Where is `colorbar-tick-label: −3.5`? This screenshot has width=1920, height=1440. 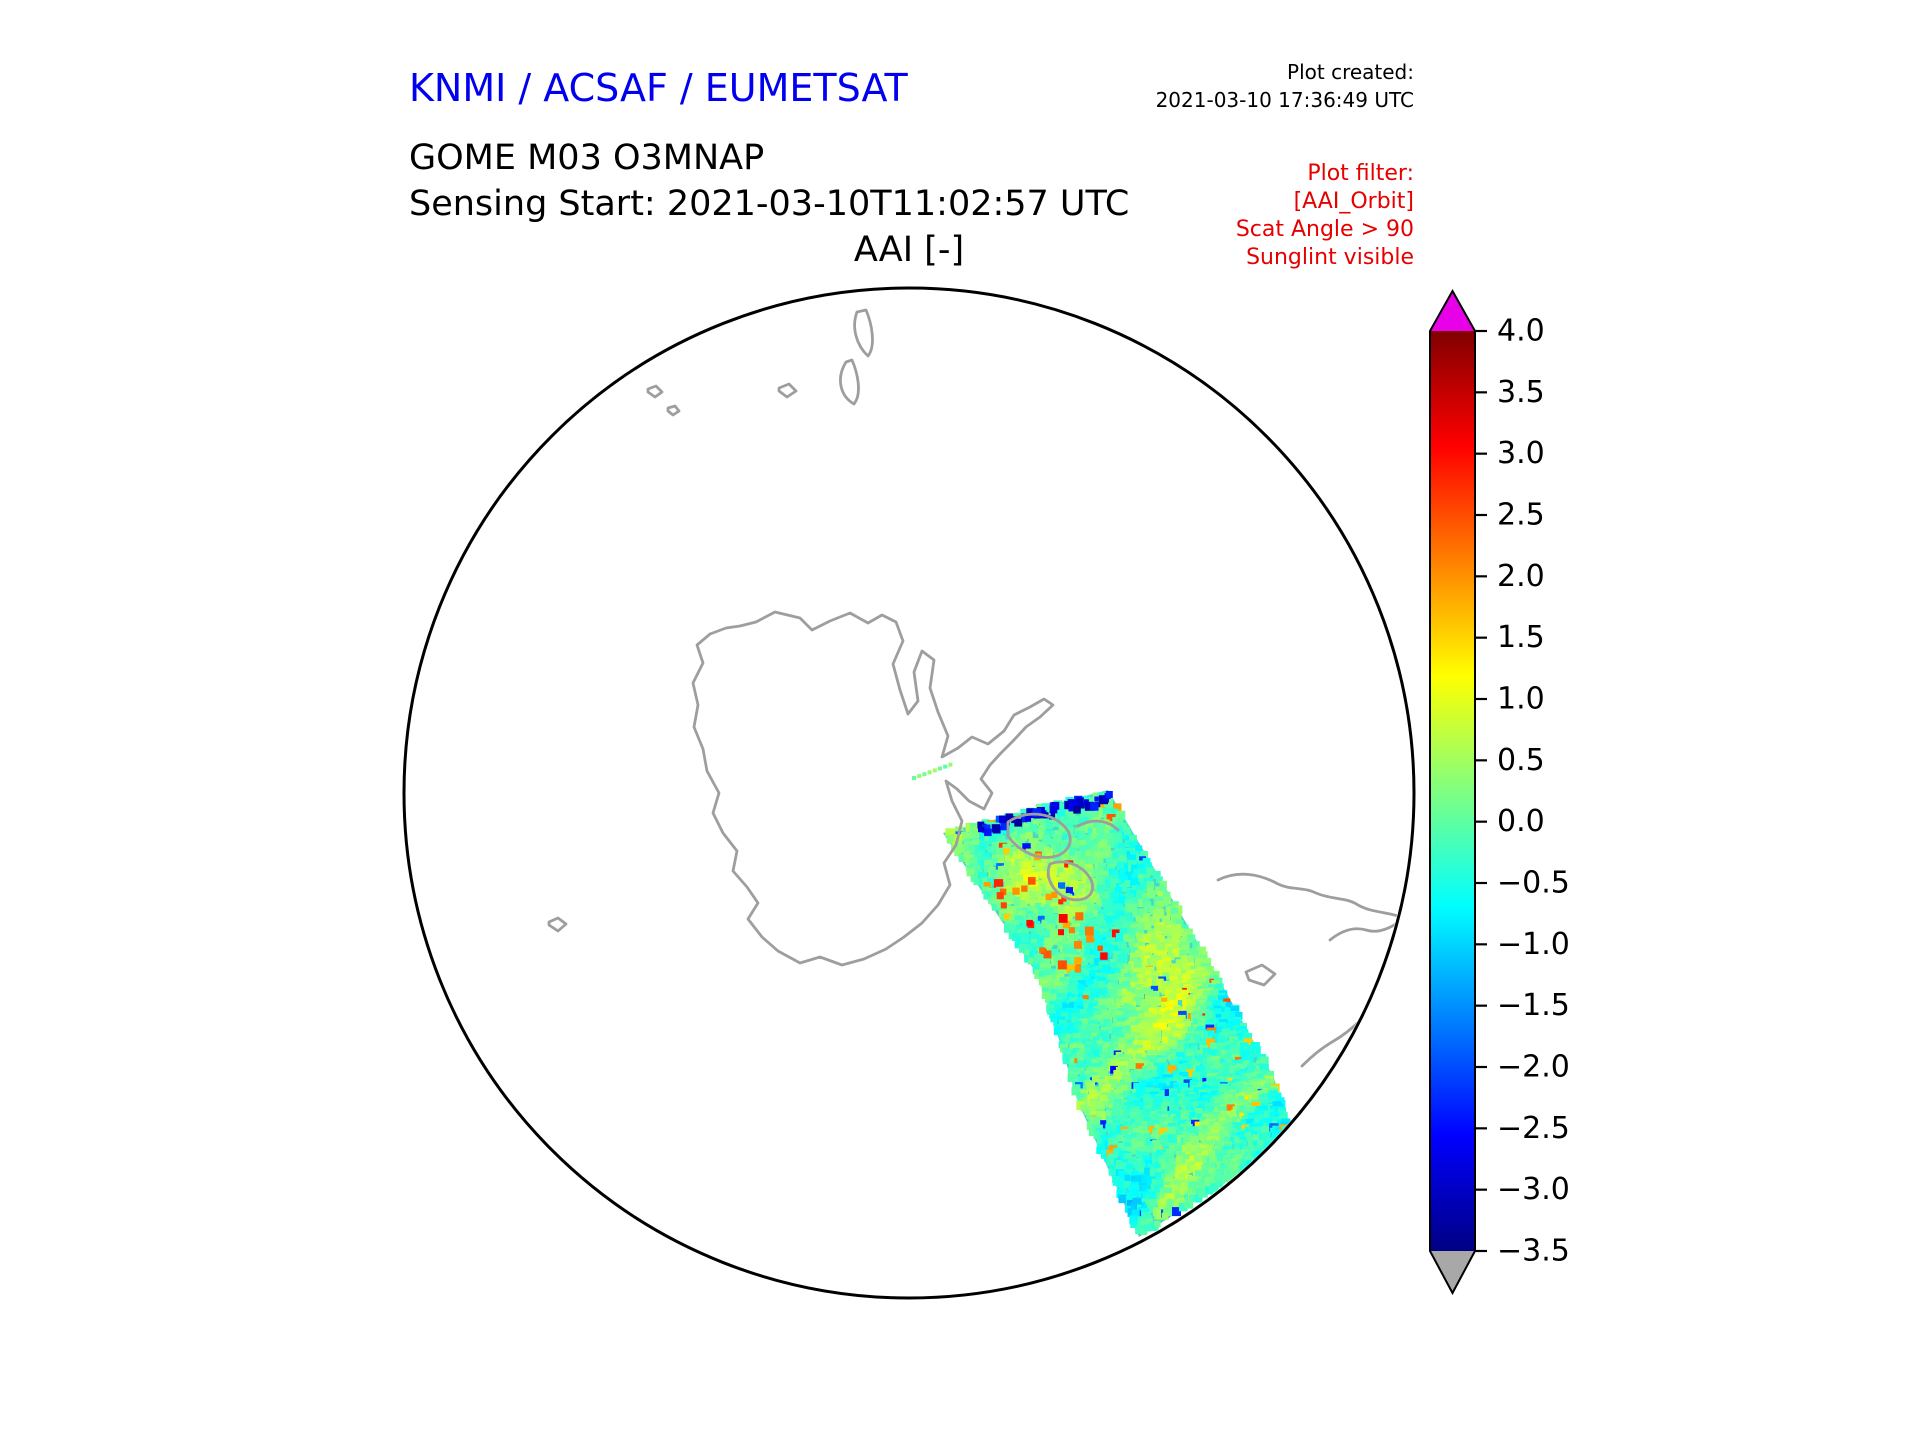 colorbar-tick-label: −3.5 is located at coordinates (1533, 1251).